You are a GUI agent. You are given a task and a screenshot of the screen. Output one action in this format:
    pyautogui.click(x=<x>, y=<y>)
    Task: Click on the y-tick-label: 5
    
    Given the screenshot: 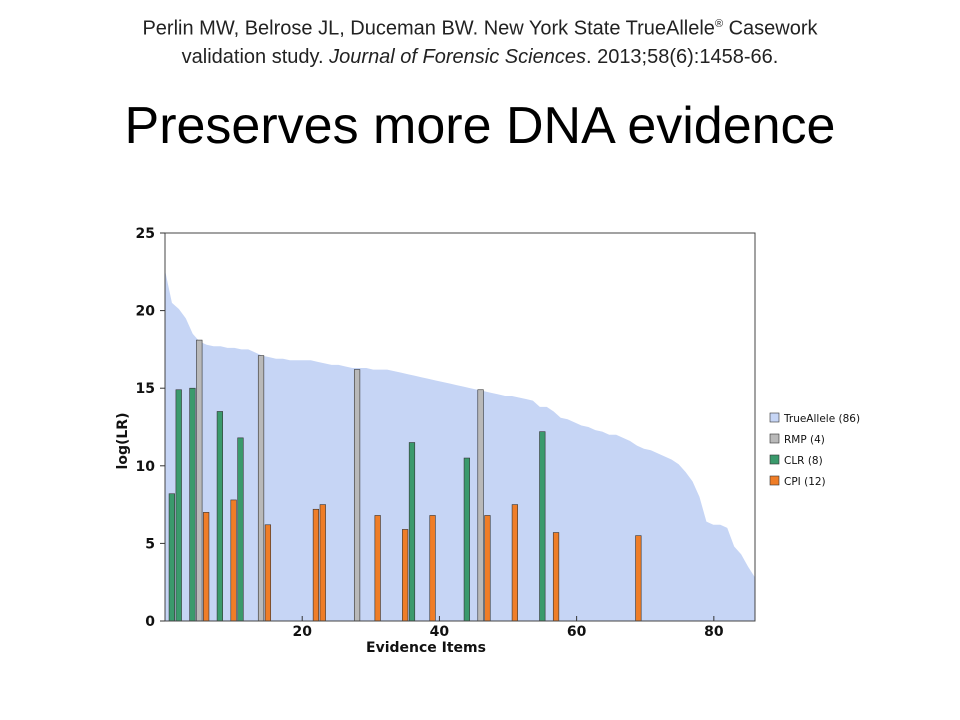 What is the action you would take?
    pyautogui.click(x=150, y=544)
    